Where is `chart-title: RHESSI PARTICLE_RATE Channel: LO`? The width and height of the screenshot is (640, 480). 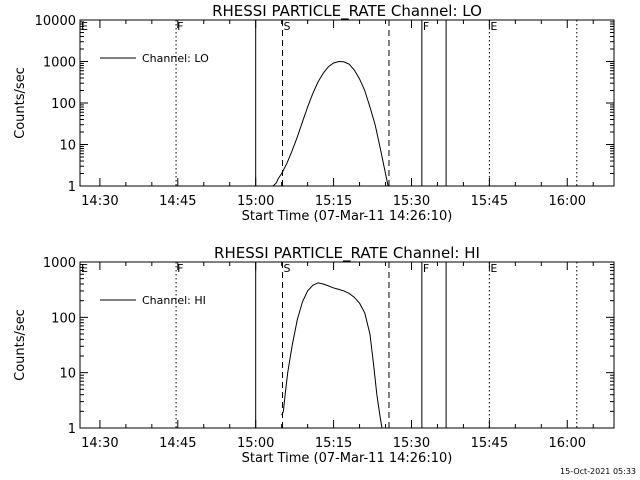
chart-title: RHESSI PARTICLE_RATE Channel: LO is located at coordinates (347, 11).